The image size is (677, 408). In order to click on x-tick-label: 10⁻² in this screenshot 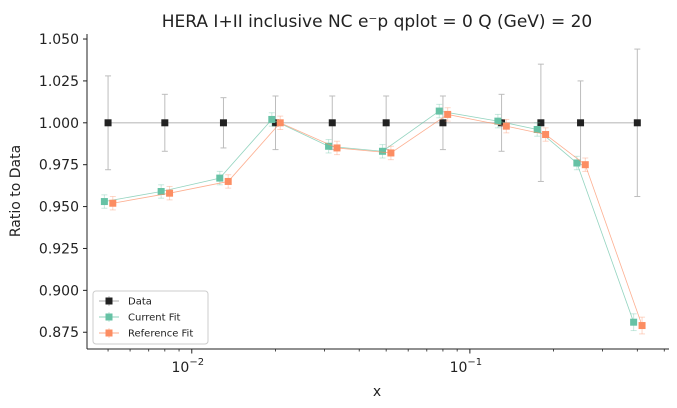, I will do `click(187, 366)`.